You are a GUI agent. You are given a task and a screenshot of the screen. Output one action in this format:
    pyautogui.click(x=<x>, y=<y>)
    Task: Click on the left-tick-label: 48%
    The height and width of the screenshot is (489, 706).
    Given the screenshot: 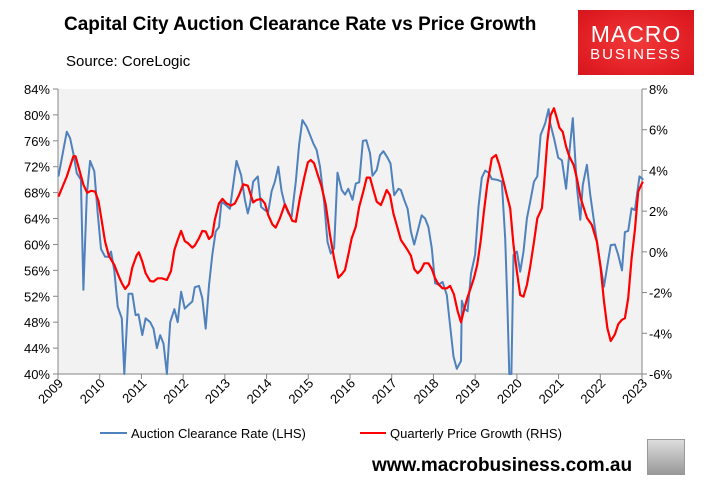 What is the action you would take?
    pyautogui.click(x=37, y=322)
    